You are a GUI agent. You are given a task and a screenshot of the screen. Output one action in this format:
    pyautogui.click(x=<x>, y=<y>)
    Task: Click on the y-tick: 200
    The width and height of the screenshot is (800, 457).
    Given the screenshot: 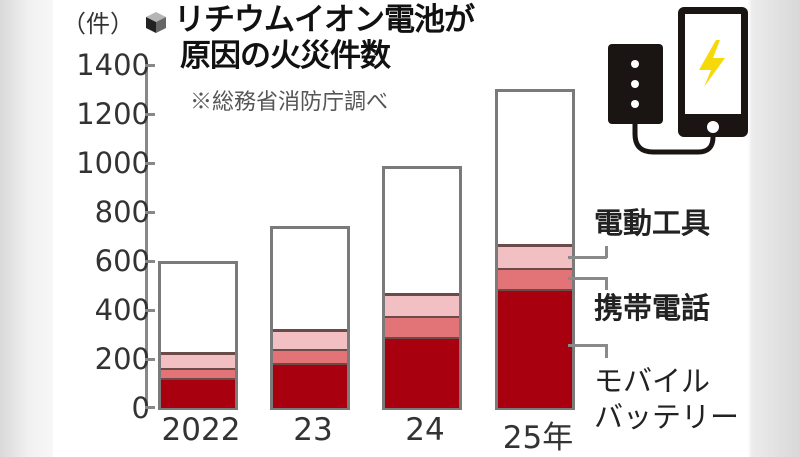 What is the action you would take?
    pyautogui.click(x=122, y=359)
    